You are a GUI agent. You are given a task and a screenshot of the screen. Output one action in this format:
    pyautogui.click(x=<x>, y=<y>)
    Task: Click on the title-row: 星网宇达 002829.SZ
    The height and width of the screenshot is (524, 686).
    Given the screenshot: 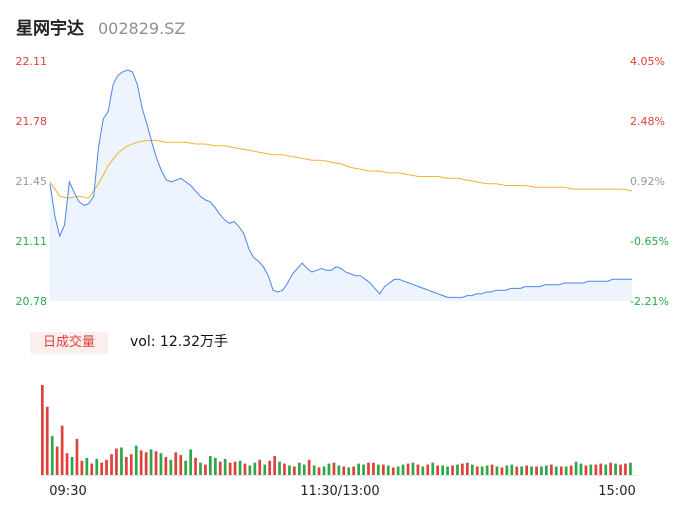 What is the action you would take?
    pyautogui.click(x=101, y=26)
    